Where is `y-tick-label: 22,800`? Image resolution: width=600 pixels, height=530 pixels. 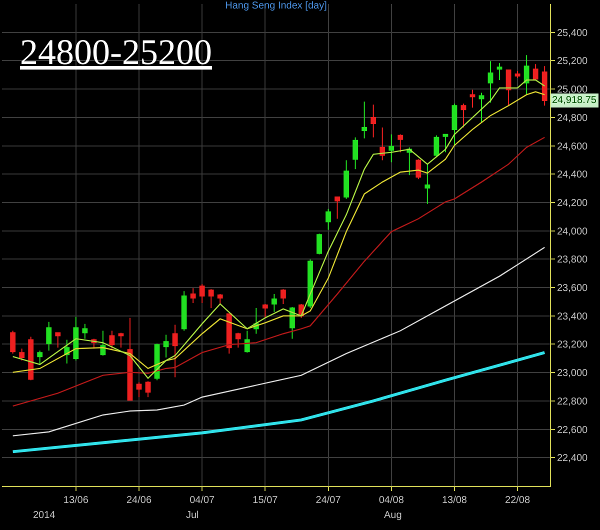
y-tick-label: 22,800 is located at coordinates (572, 402).